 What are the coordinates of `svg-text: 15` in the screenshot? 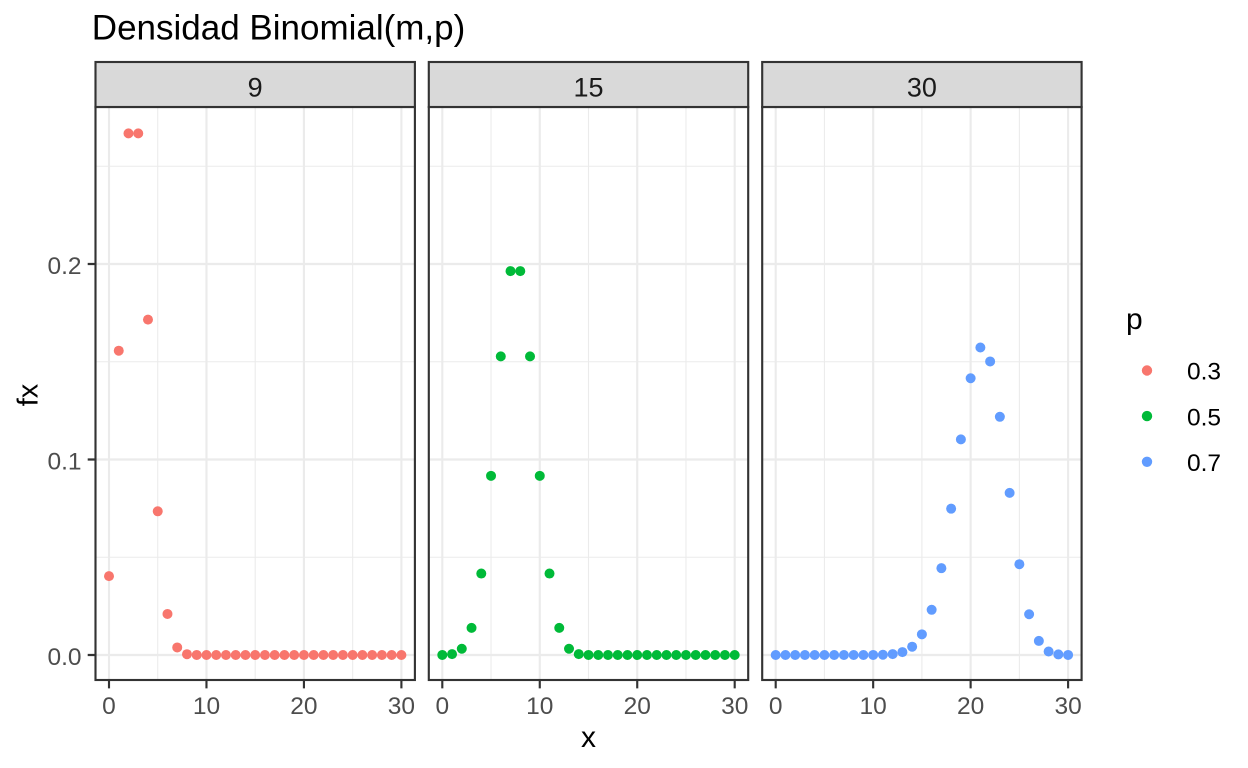 It's located at (588, 88).